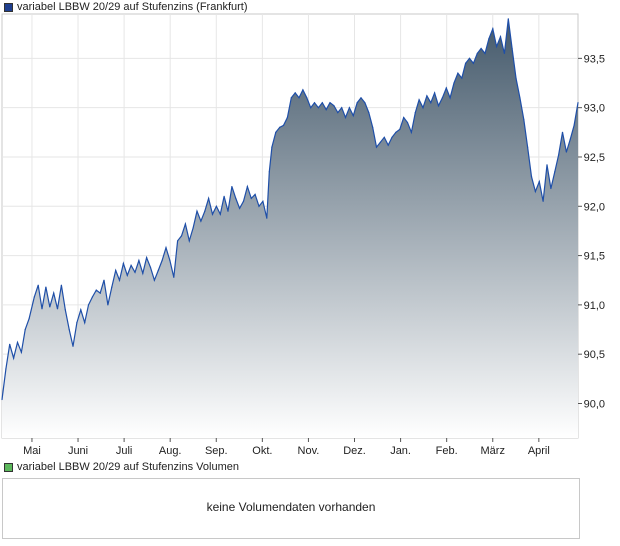  Describe the element at coordinates (594, 306) in the screenshot. I see `y-tick-label: 91,0` at that location.